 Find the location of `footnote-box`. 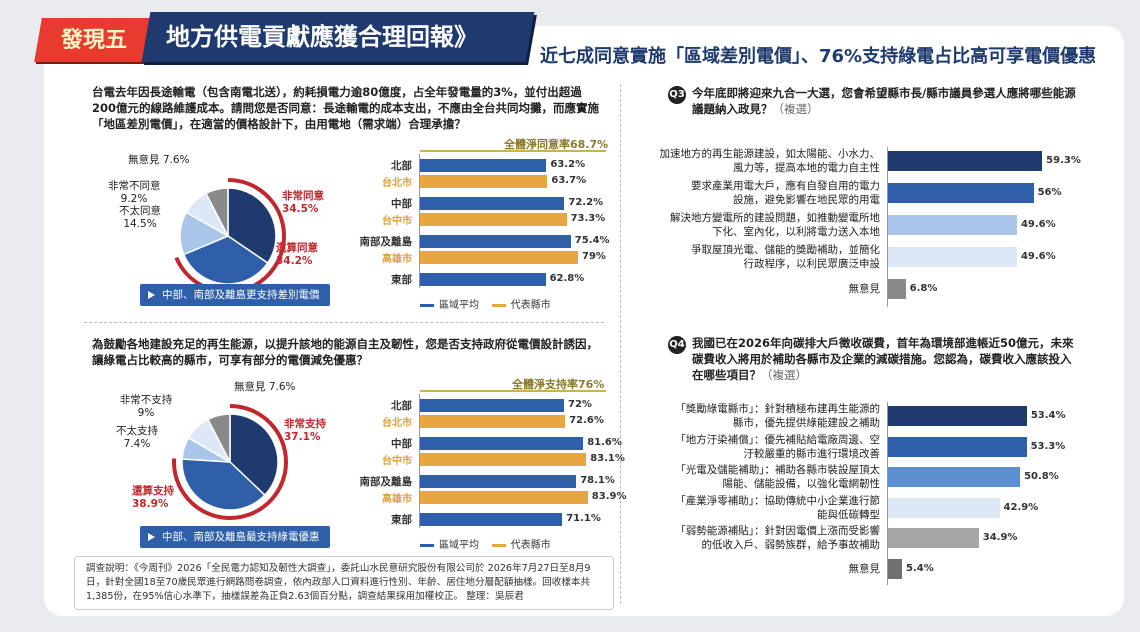

footnote-box is located at coordinates (344, 583).